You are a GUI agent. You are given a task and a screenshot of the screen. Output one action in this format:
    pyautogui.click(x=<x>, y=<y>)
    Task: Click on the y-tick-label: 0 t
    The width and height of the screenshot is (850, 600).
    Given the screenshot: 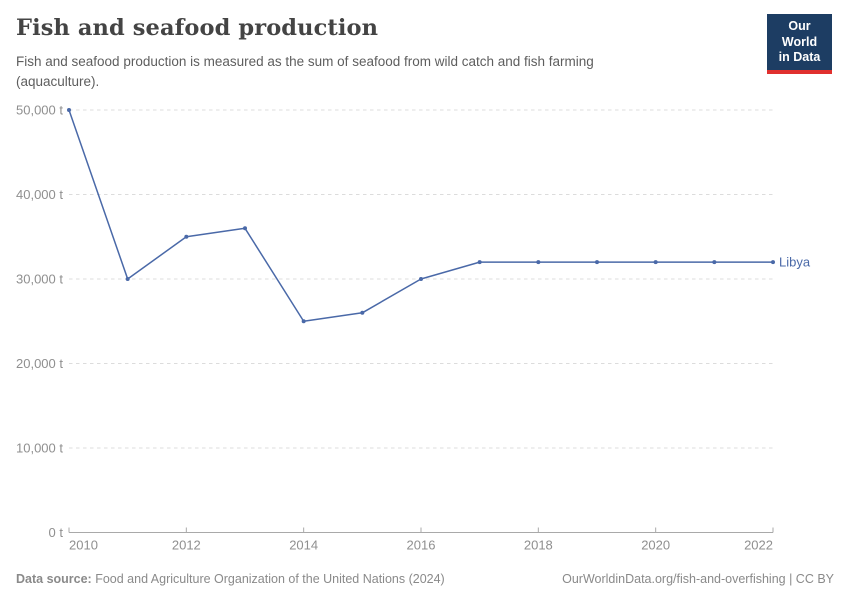 What is the action you would take?
    pyautogui.click(x=56, y=532)
    